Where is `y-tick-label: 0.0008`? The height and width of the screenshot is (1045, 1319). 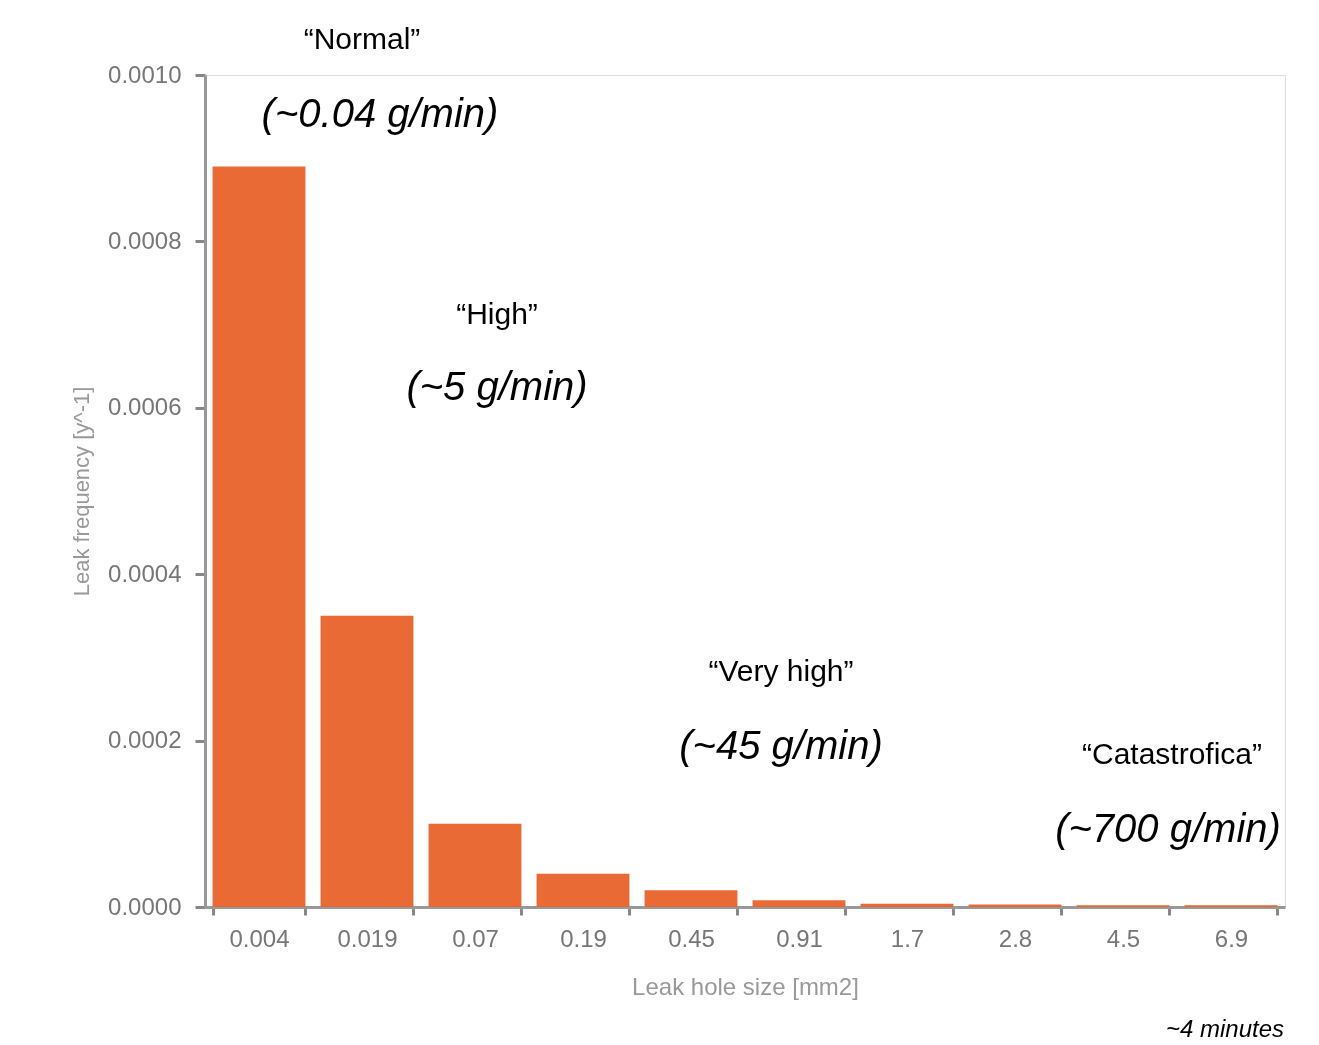
y-tick-label: 0.0008 is located at coordinates (145, 240).